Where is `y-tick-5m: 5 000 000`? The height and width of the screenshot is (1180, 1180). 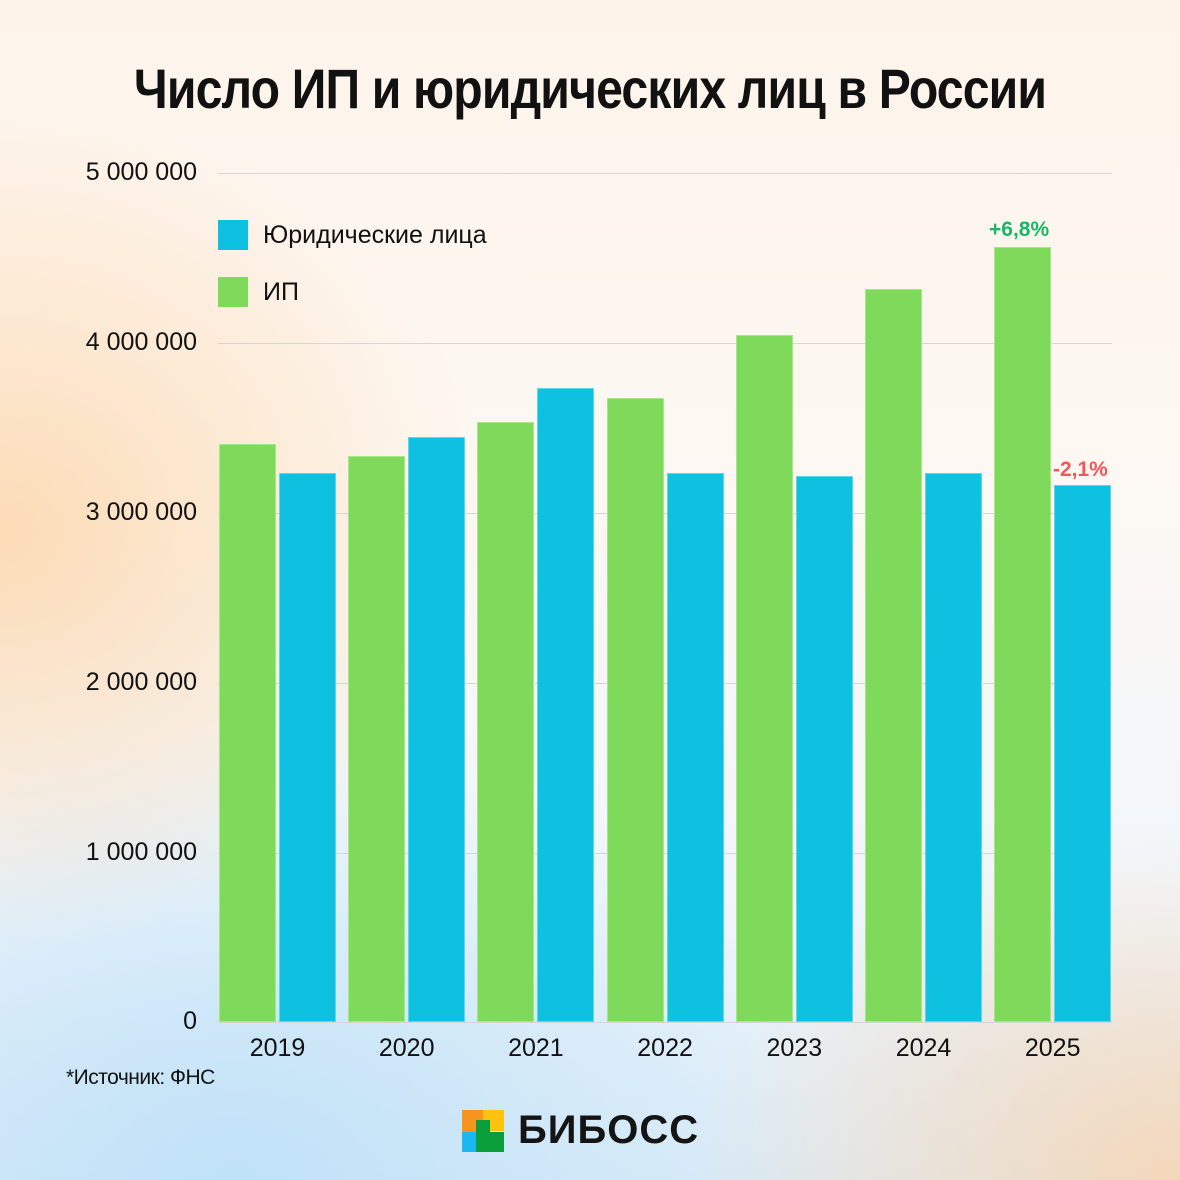
y-tick-5m: 5 000 000 is located at coordinates (141, 172).